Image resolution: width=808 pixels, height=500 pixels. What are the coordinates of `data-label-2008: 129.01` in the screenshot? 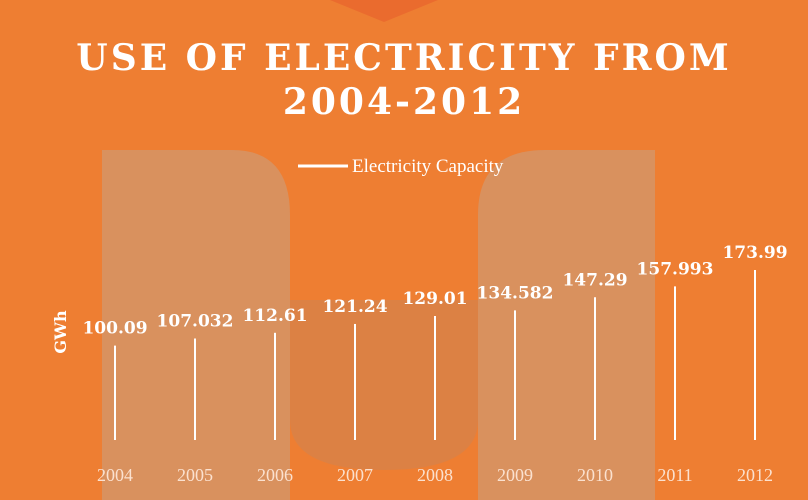 It's located at (434, 299).